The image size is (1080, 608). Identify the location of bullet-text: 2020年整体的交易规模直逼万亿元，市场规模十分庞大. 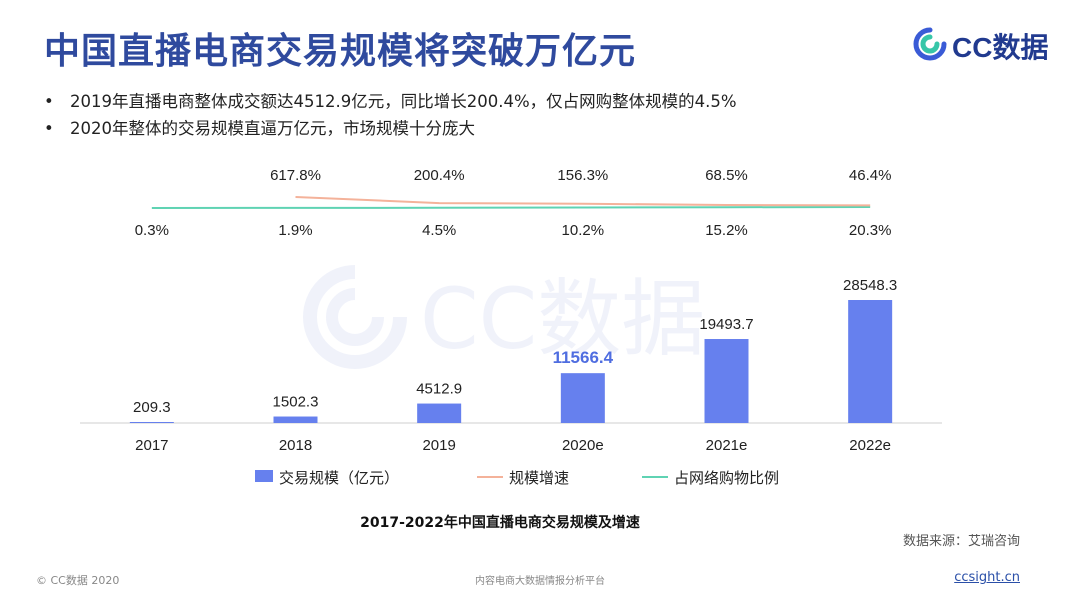
(272, 128).